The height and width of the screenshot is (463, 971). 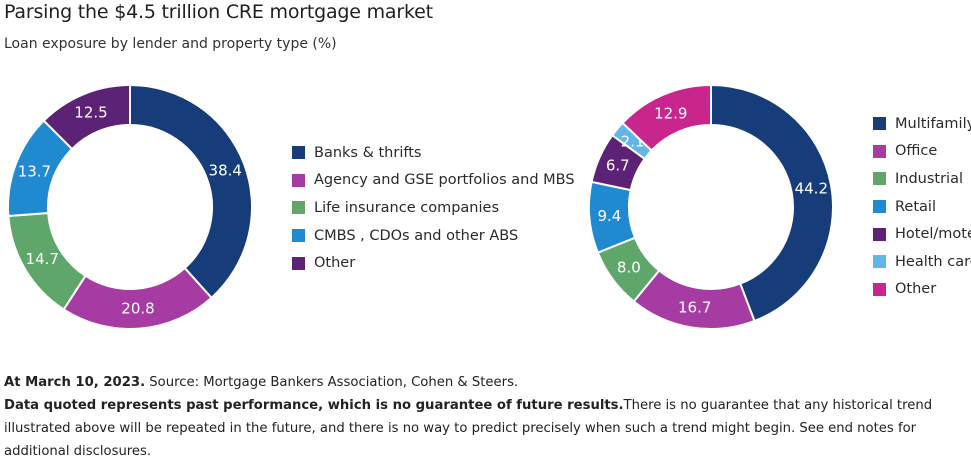 What do you see at coordinates (368, 152) in the screenshot?
I see `legend-label: Banks & thrifts` at bounding box center [368, 152].